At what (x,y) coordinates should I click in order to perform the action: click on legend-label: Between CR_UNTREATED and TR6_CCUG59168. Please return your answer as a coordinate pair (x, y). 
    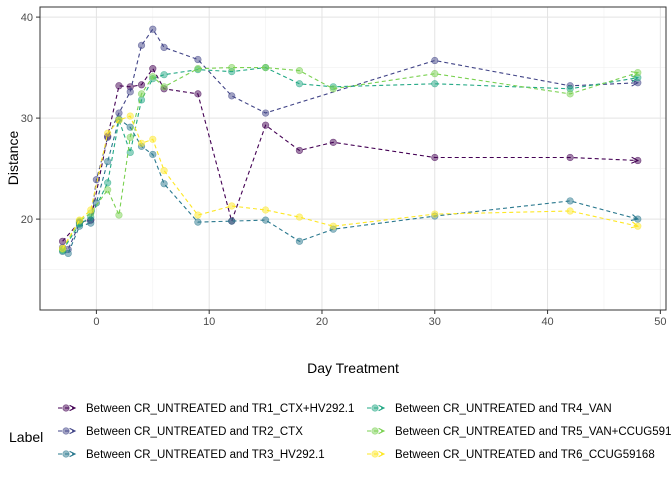
    Looking at the image, I should click on (525, 455).